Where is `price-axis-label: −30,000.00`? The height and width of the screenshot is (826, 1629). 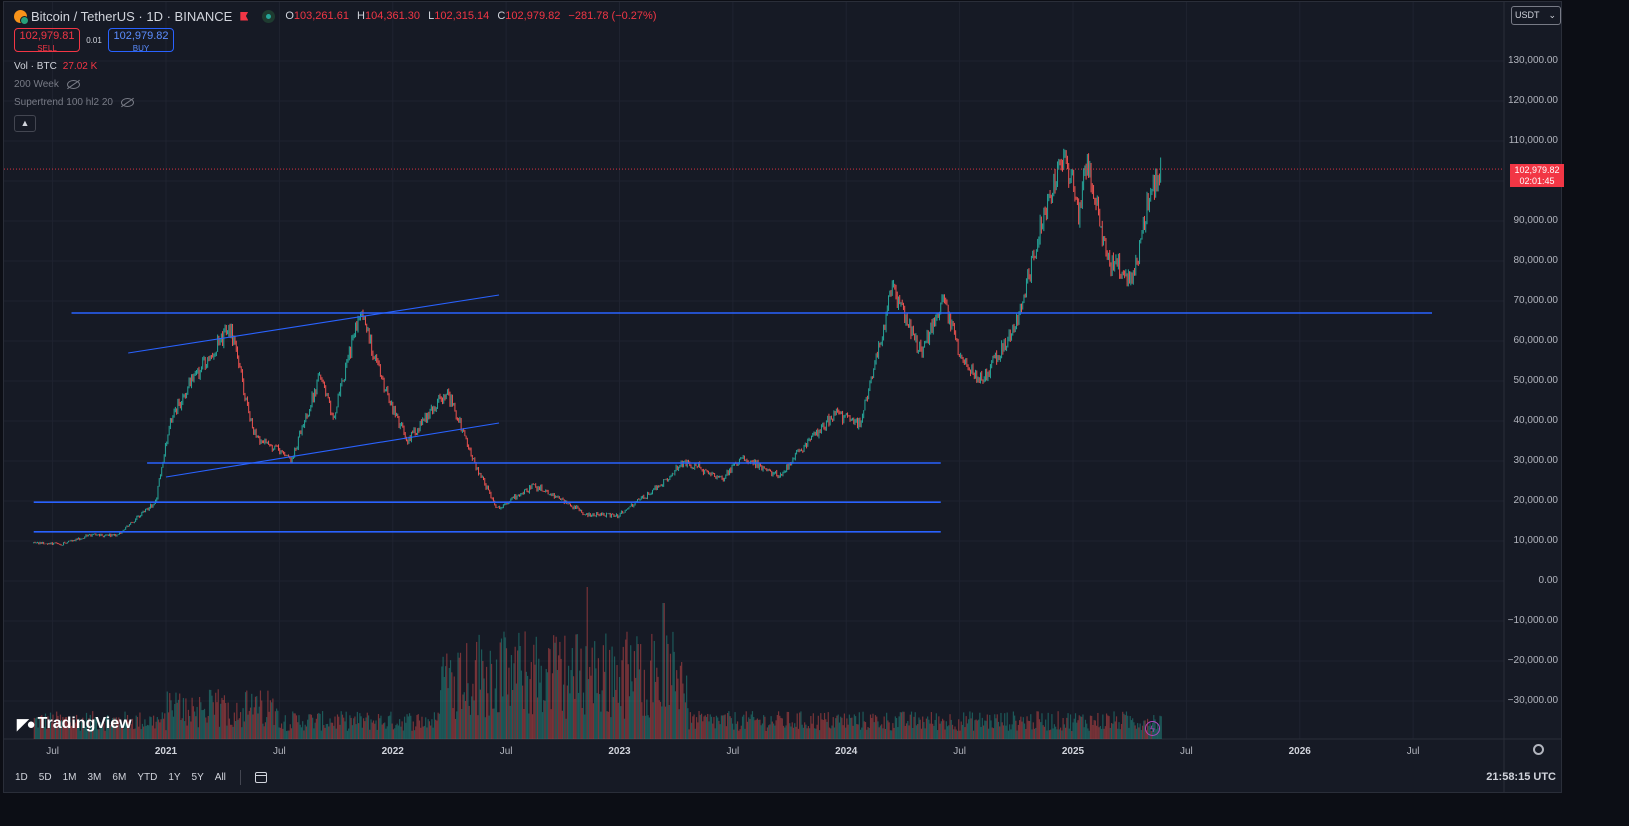 price-axis-label: −30,000.00 is located at coordinates (1532, 700).